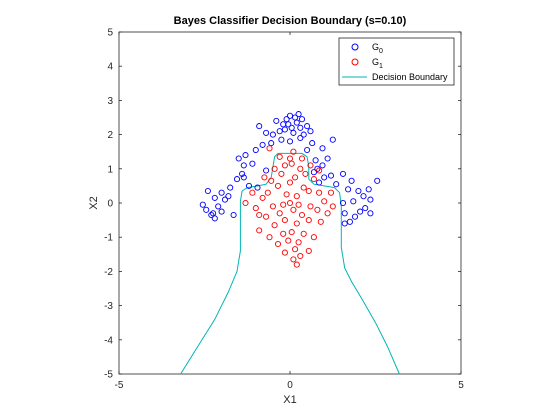 This screenshot has width=560, height=420. What do you see at coordinates (396, 61) in the screenshot?
I see `legend: G0 G1 Decision Boundary` at bounding box center [396, 61].